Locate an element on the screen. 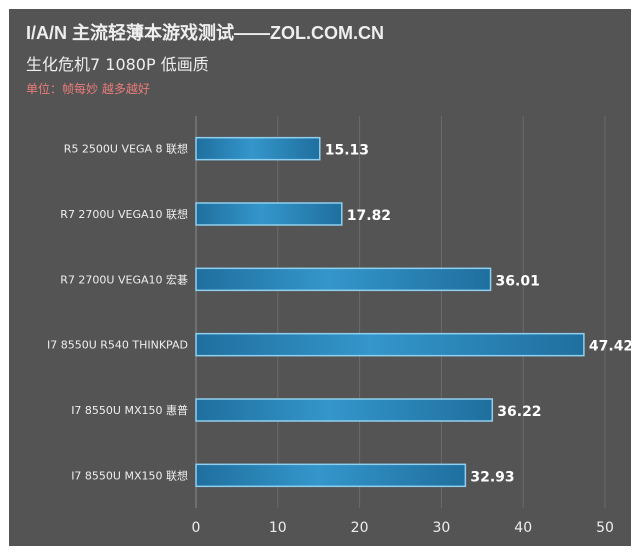  unit-note: 单位：帧每妙 越多越好 is located at coordinates (88, 89).